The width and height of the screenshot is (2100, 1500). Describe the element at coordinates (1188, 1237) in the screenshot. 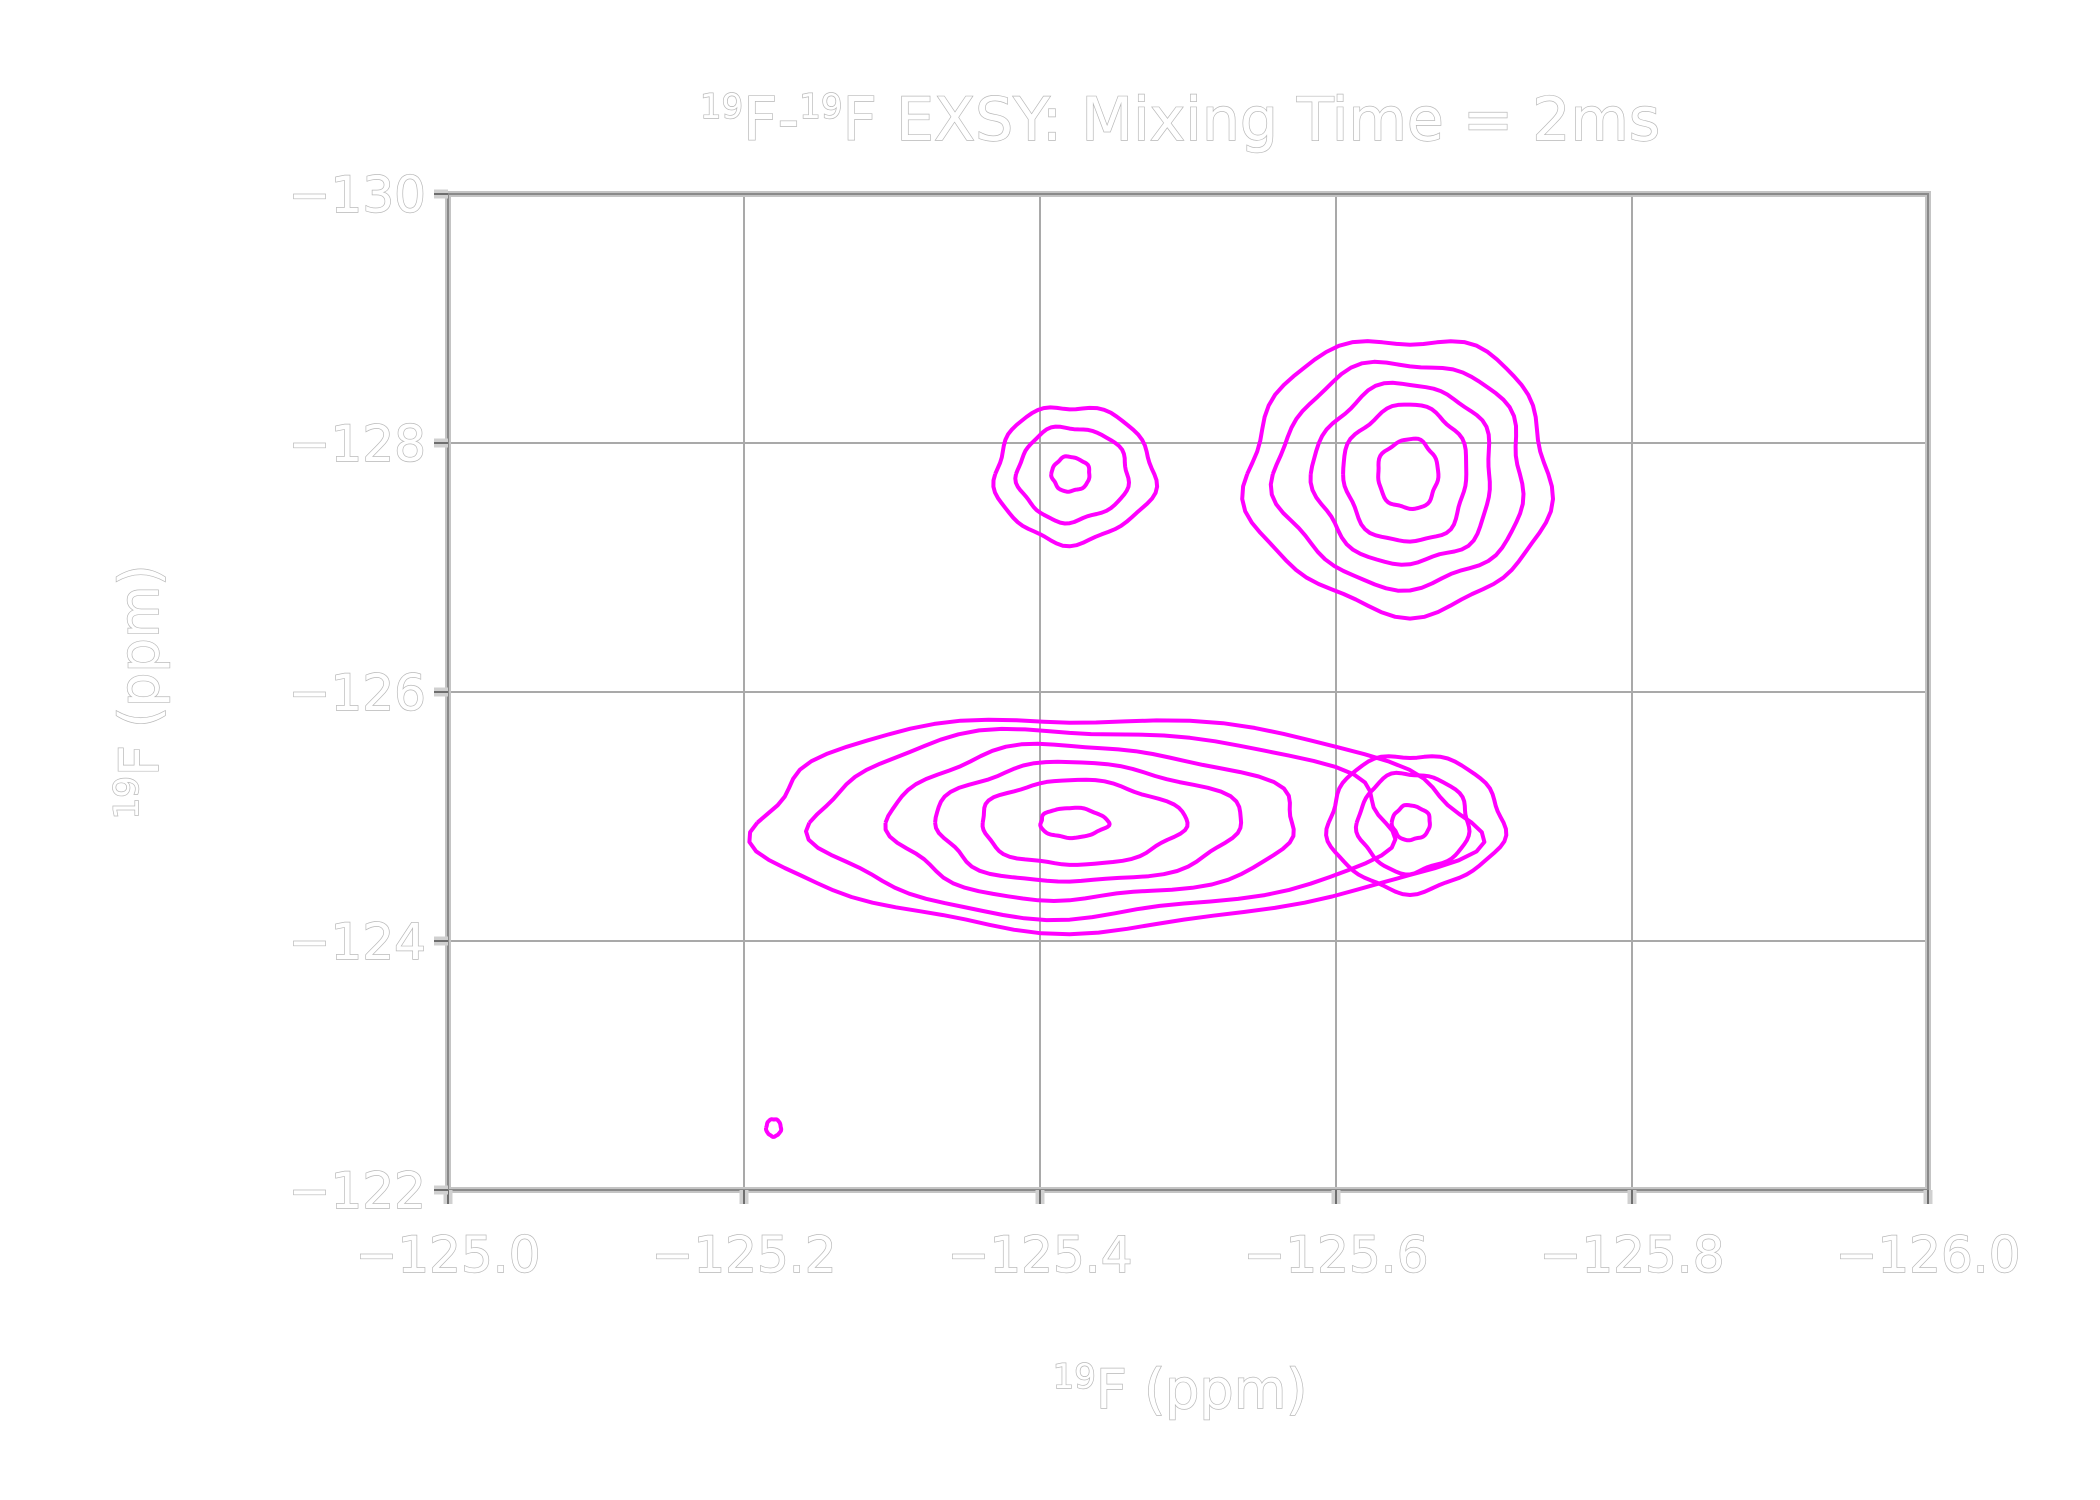

I see `x-axis-ticks: −125.0 −125.2 −125.4 −125.6 −125.8 −126.0` at that location.